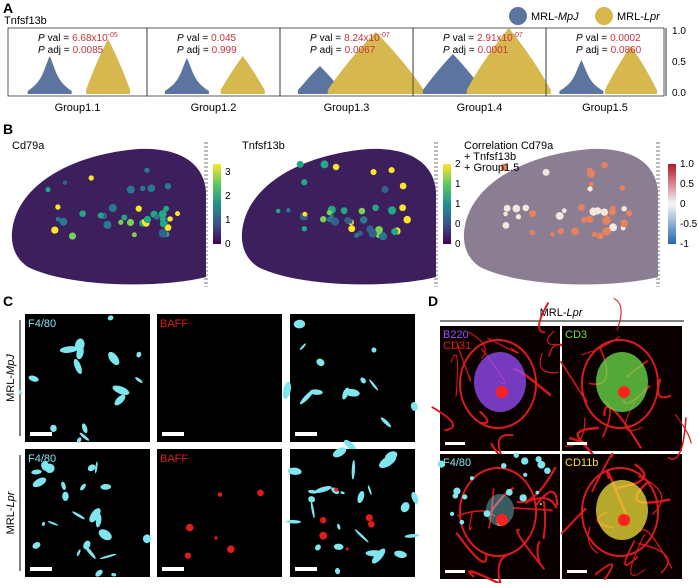  Describe the element at coordinates (8, 301) in the screenshot. I see `panel-label: C` at that location.